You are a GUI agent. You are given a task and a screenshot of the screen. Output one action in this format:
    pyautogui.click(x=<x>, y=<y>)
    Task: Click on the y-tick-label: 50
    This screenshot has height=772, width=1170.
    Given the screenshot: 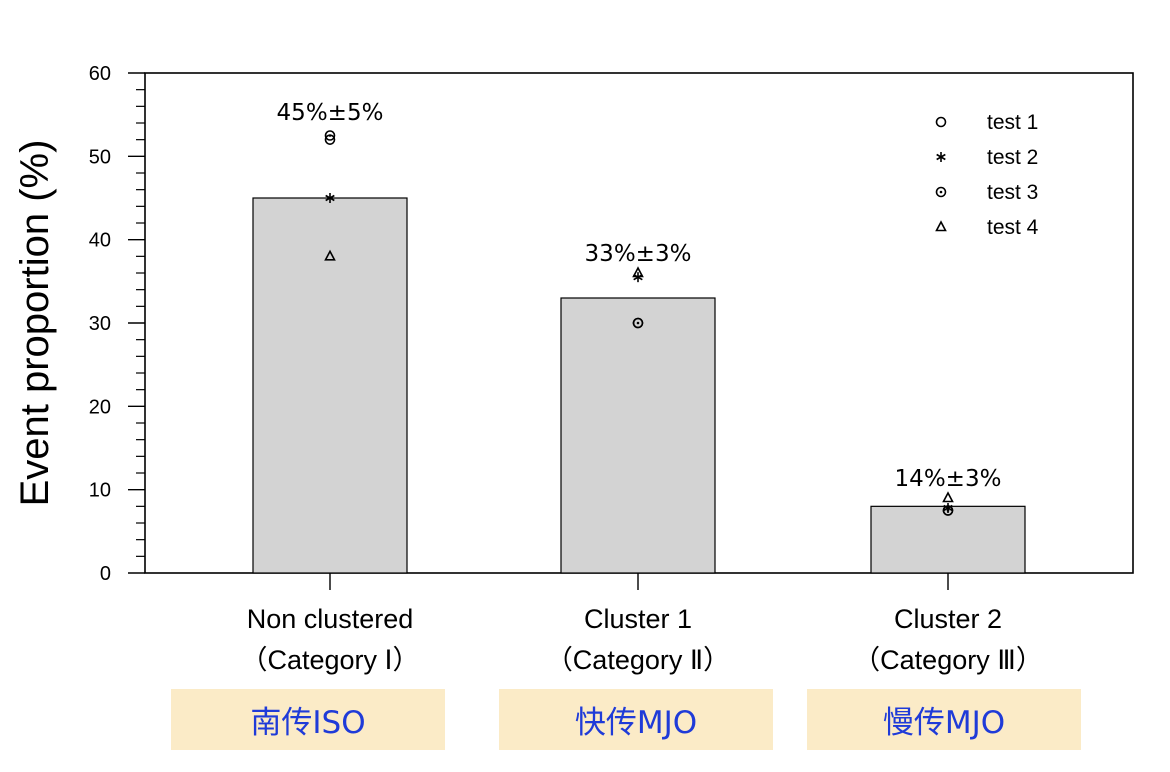 What is the action you would take?
    pyautogui.click(x=100, y=157)
    